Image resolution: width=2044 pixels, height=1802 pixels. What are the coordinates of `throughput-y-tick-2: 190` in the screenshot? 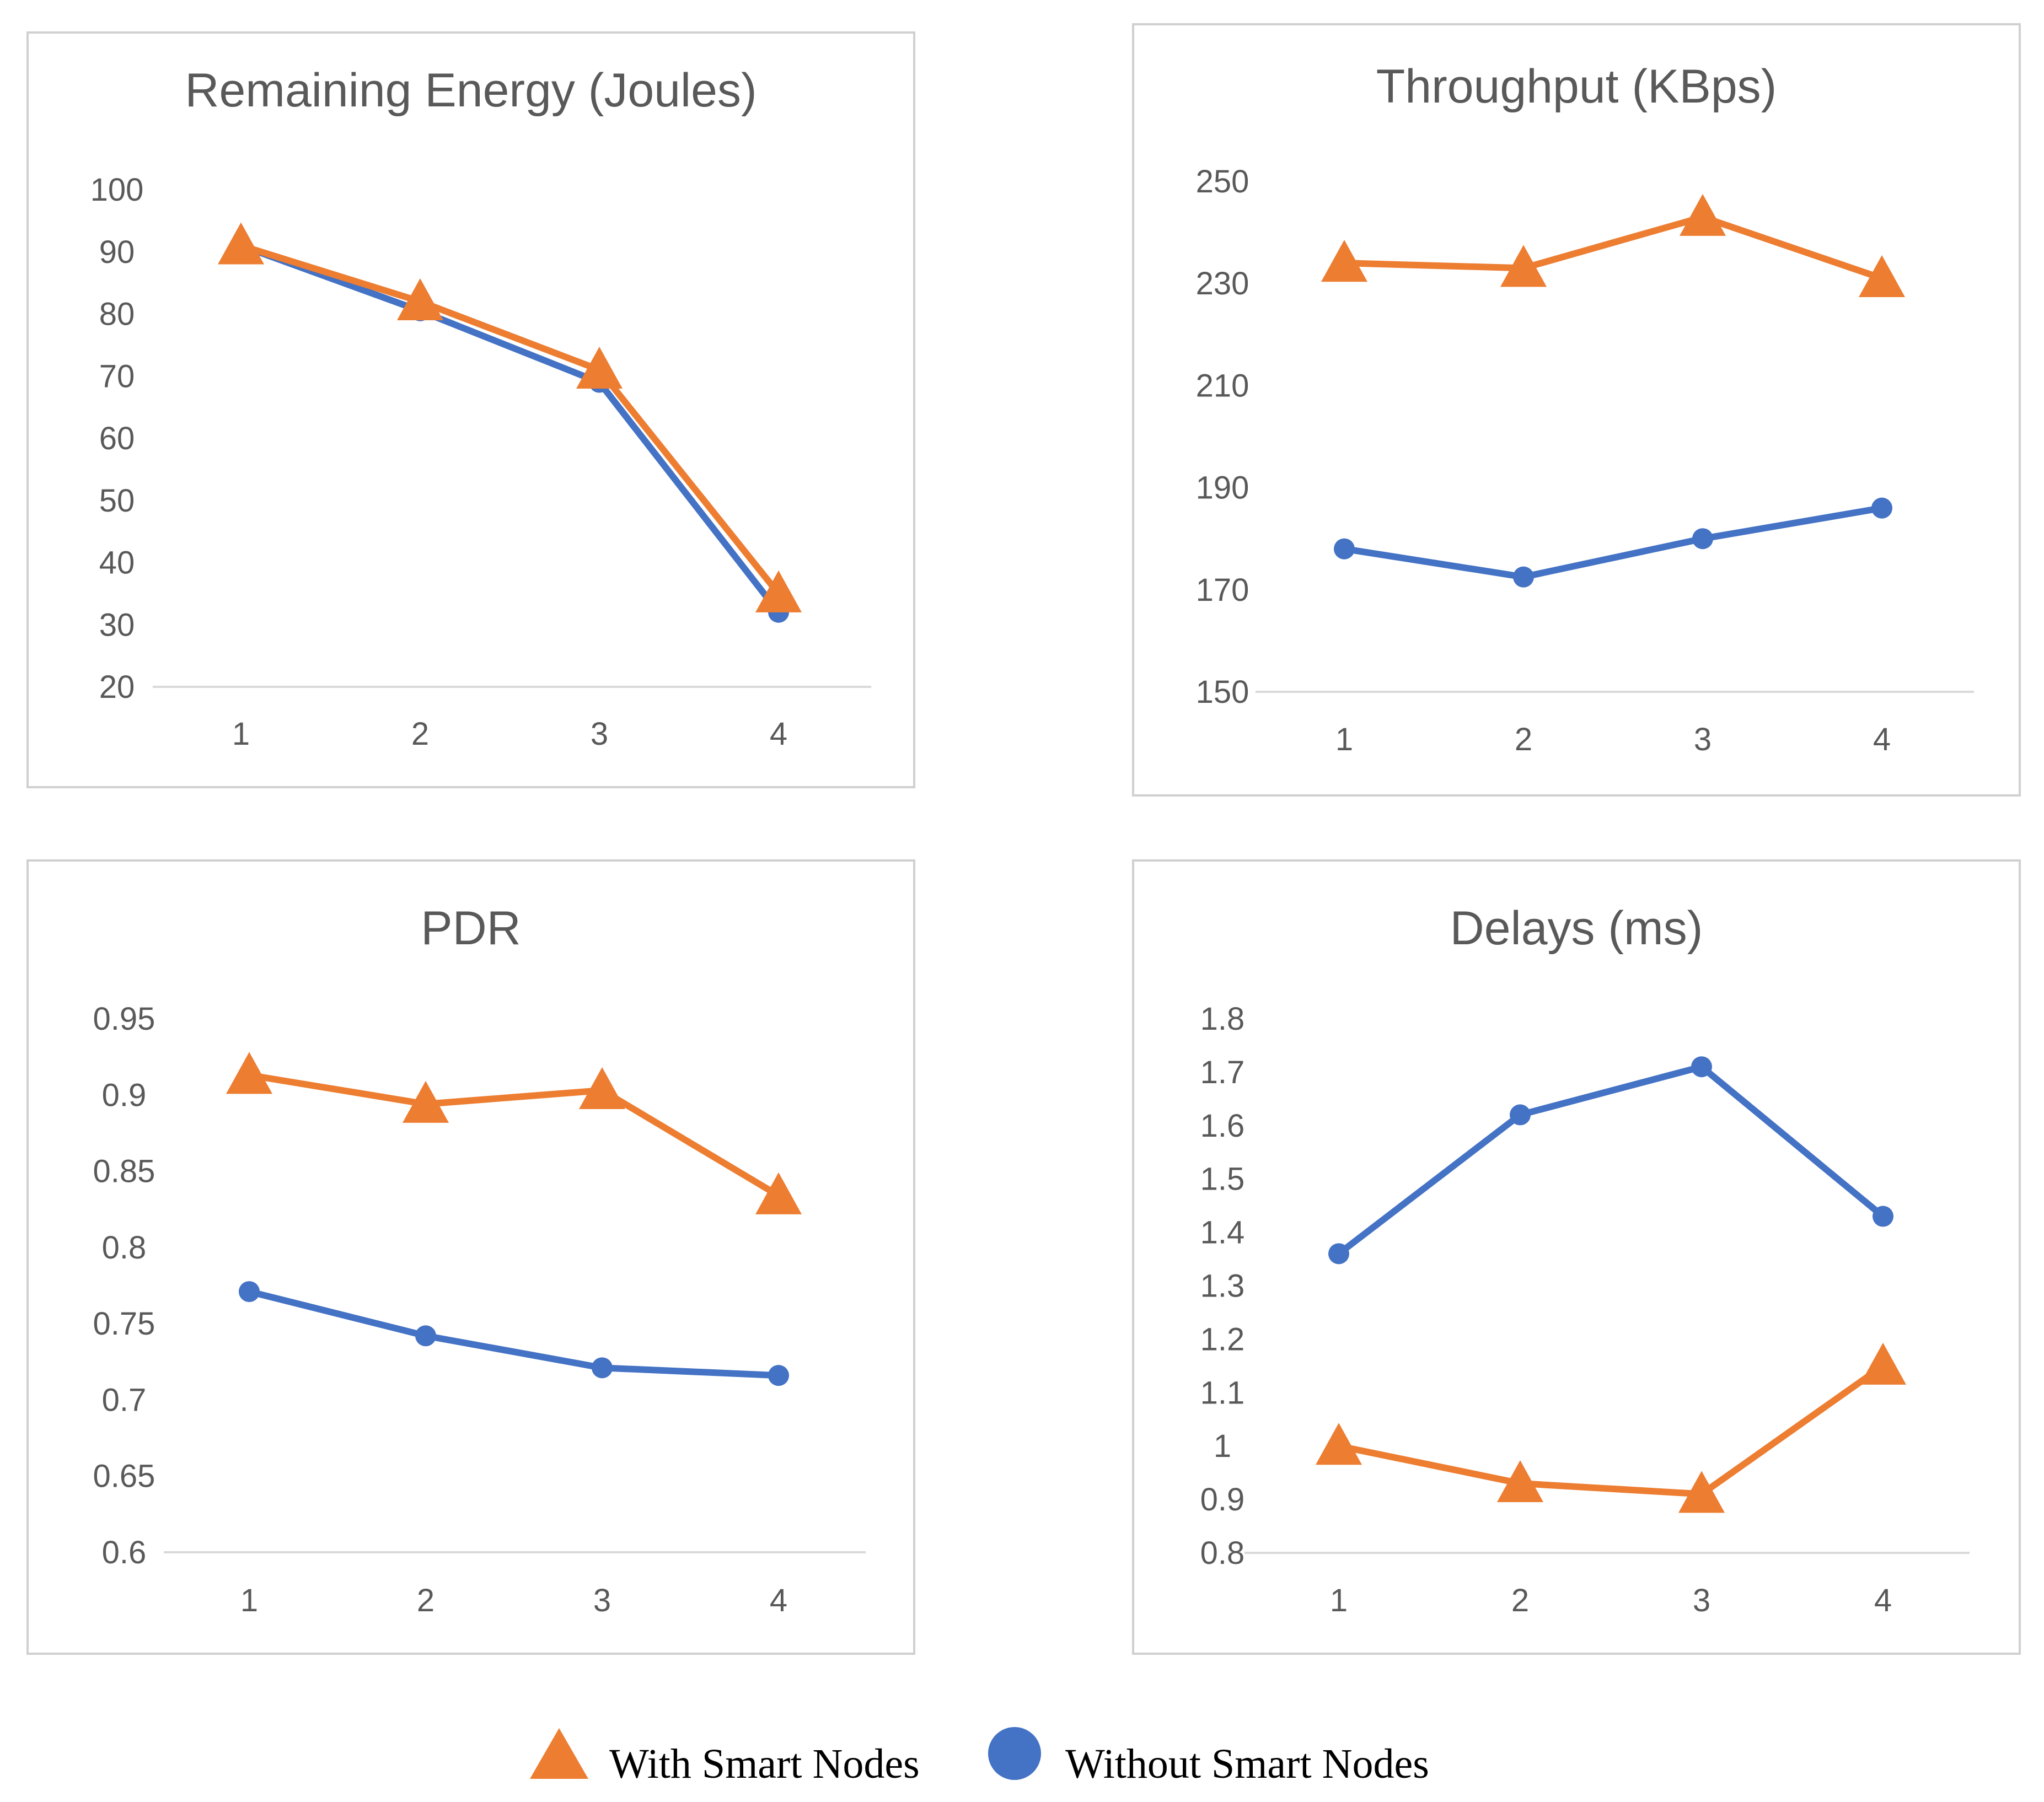 It's located at (1222, 488).